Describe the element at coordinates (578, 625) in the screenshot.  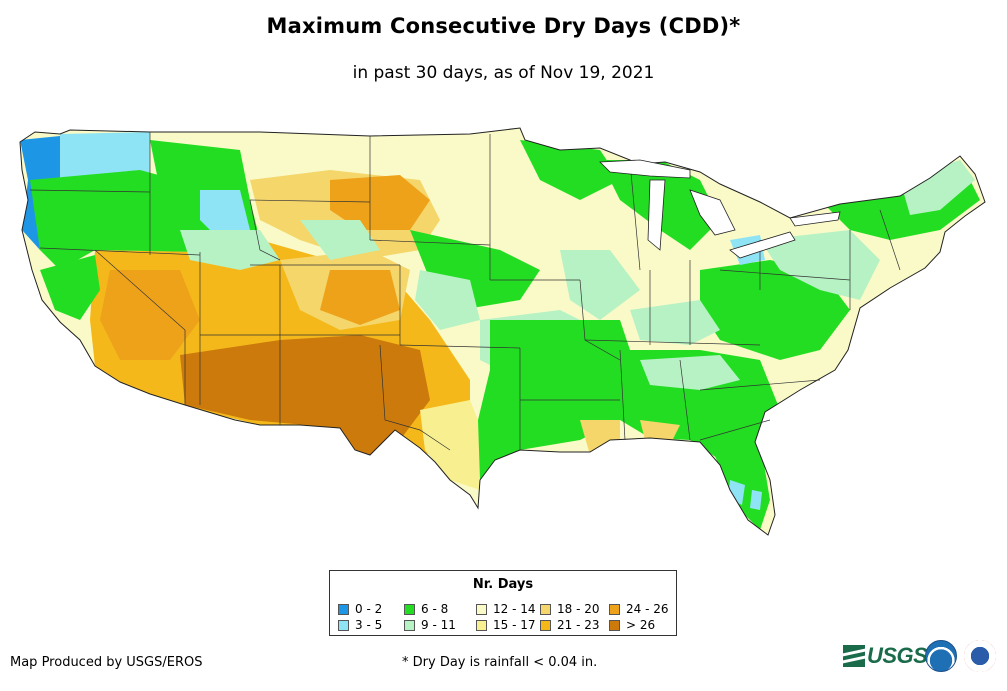
I see `legend-label: 21 - 23` at that location.